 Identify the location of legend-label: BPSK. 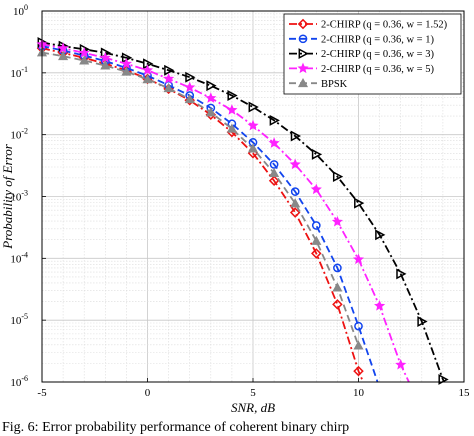
(334, 84).